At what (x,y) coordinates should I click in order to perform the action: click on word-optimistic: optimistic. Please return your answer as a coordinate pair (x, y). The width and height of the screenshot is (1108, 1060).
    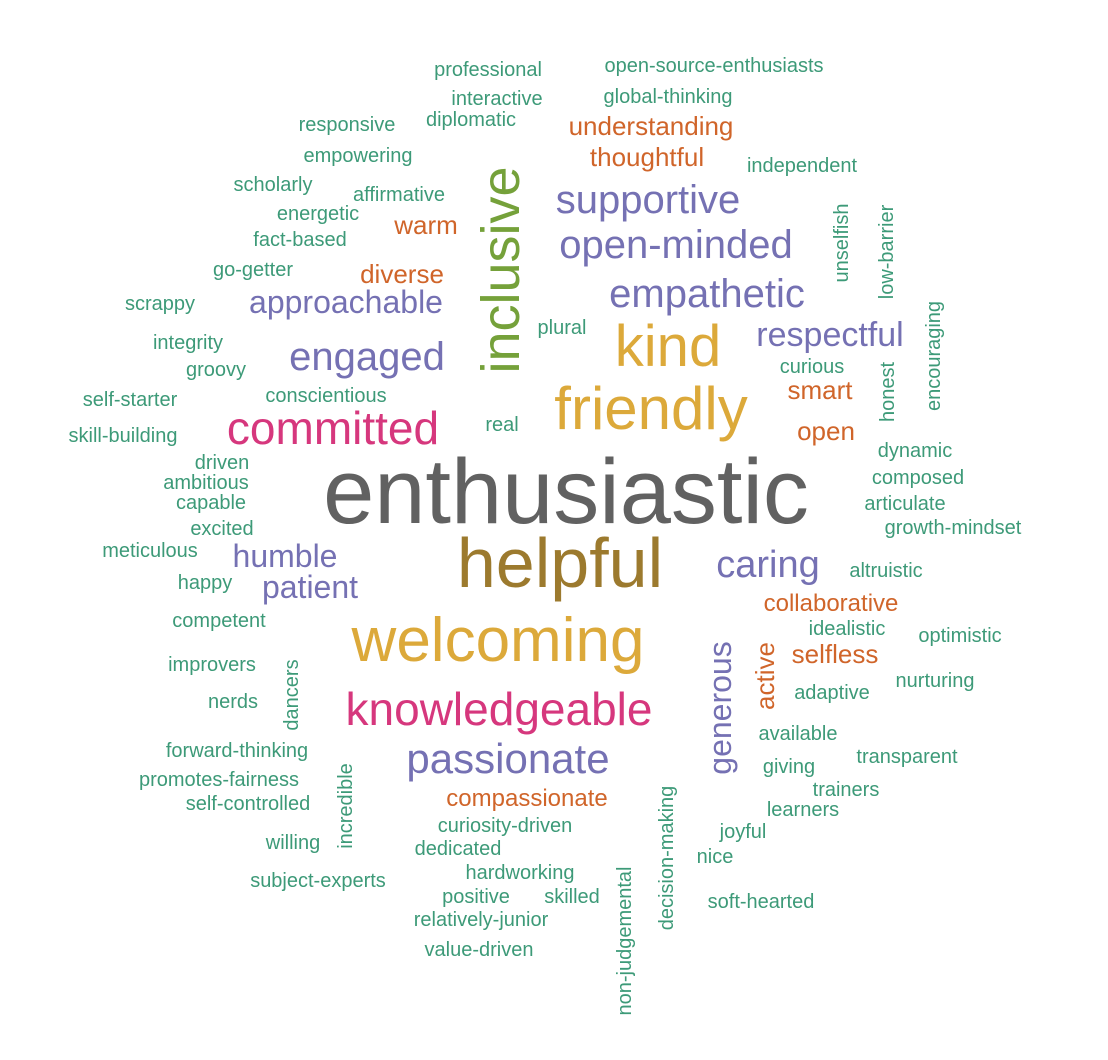
    Looking at the image, I should click on (960, 636).